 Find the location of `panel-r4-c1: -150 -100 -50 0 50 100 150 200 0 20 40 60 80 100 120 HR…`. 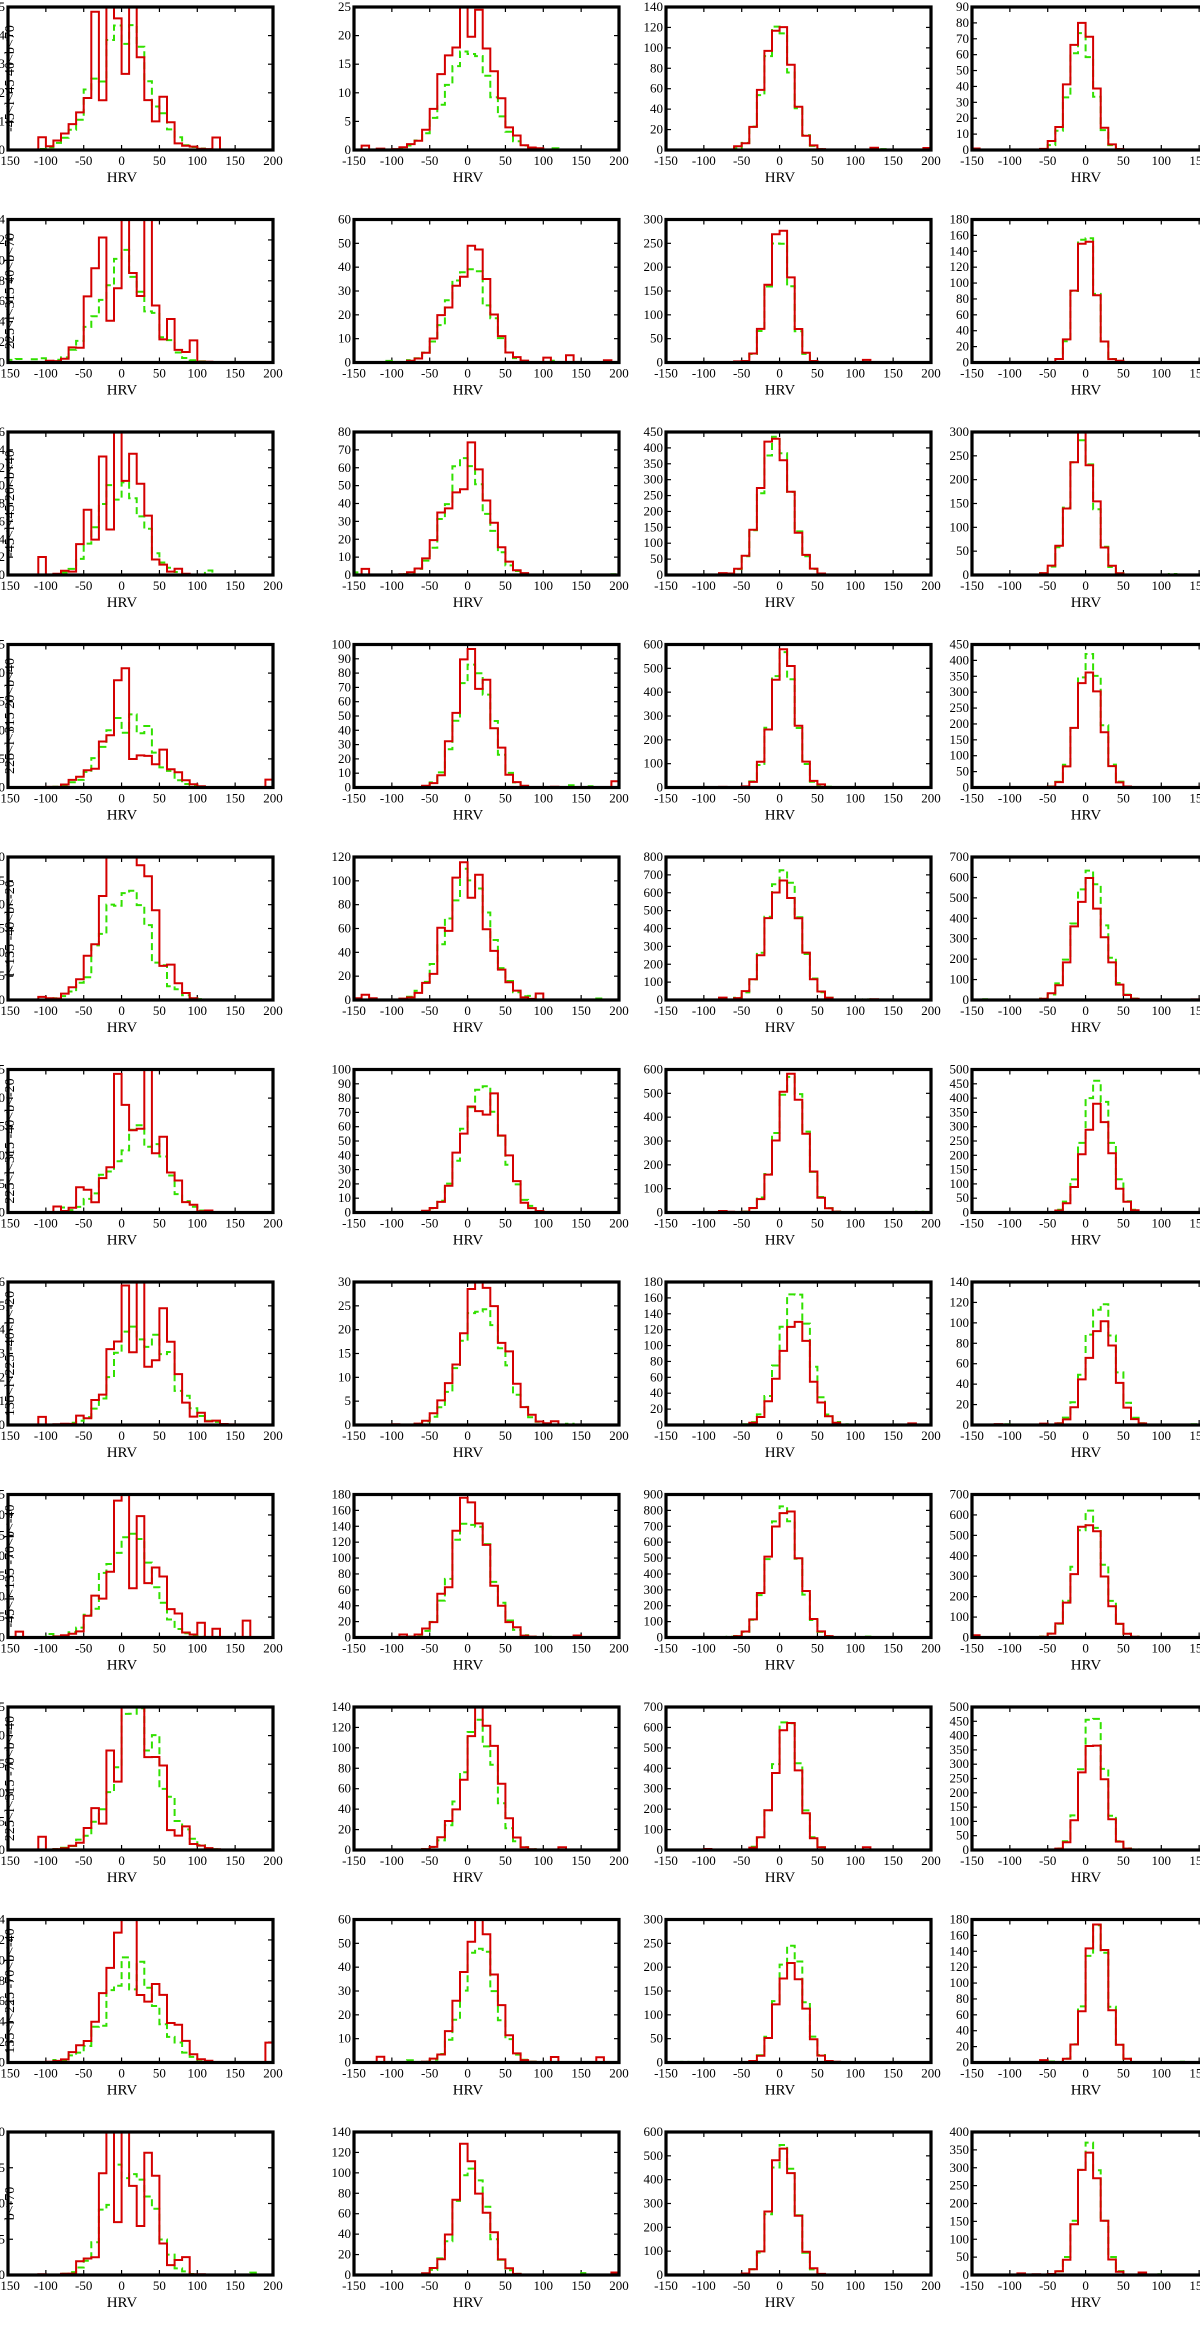

panel-r4-c1: -150 -100 -50 0 50 100 150 200 0 20 40 60 80 100 120 HR… is located at coordinates (480, 942).